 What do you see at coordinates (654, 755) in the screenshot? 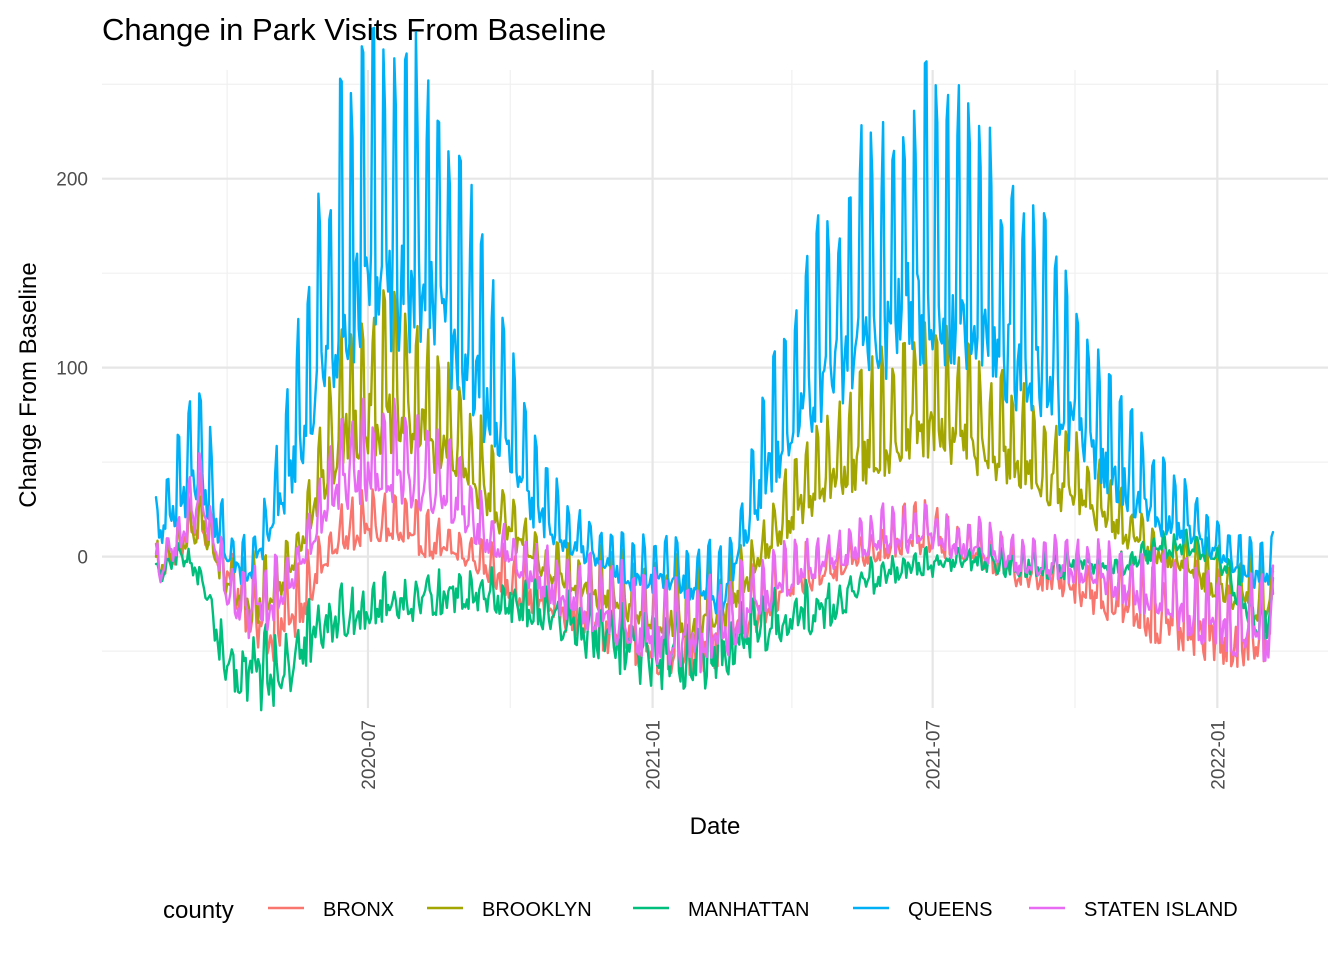
I see `x-tick-label: 2021-01` at bounding box center [654, 755].